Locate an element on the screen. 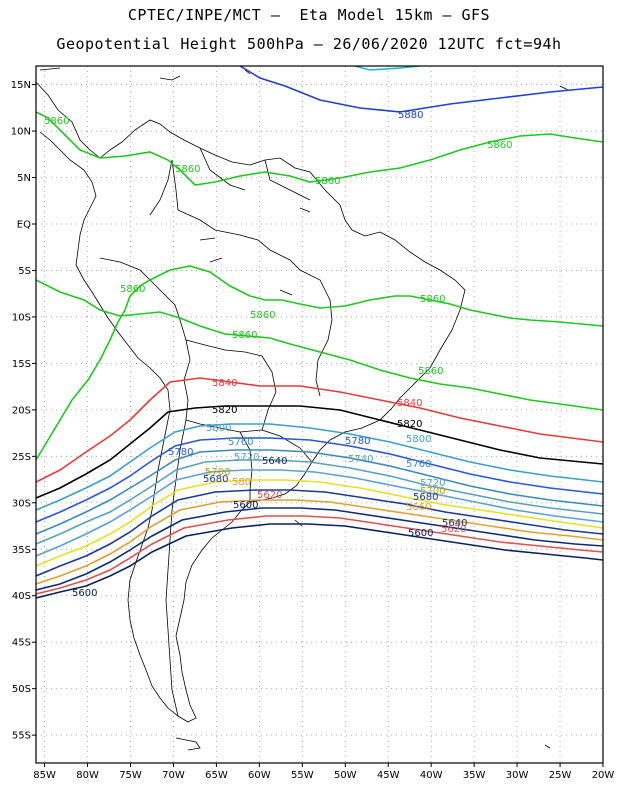 This screenshot has height=800, width=618. lat-label: 10N is located at coordinates (21, 132).